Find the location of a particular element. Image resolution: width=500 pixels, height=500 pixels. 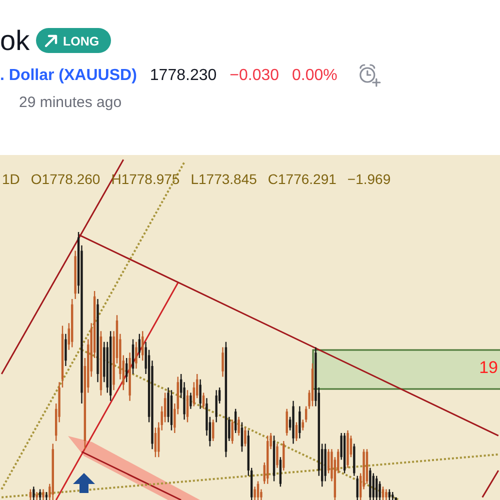

text: . Dollar (XAUUSD) is located at coordinates (68, 75).